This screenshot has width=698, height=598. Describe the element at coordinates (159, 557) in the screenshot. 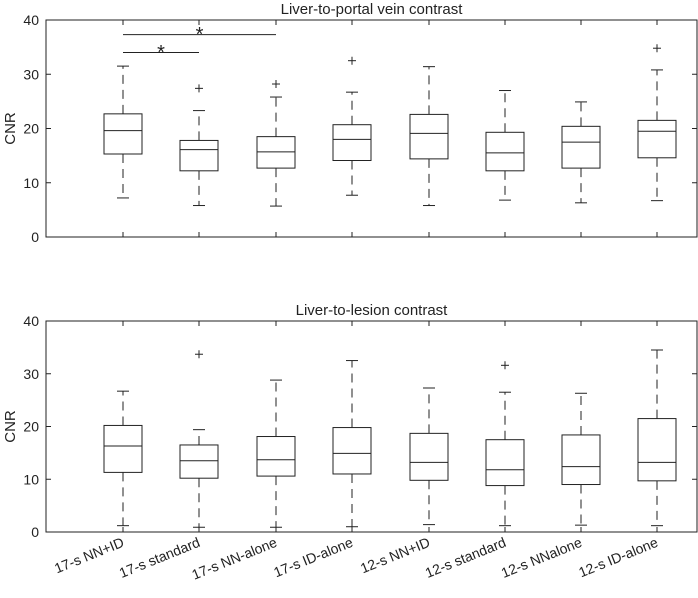

I see `x-tick-label: 17-s standard` at that location.